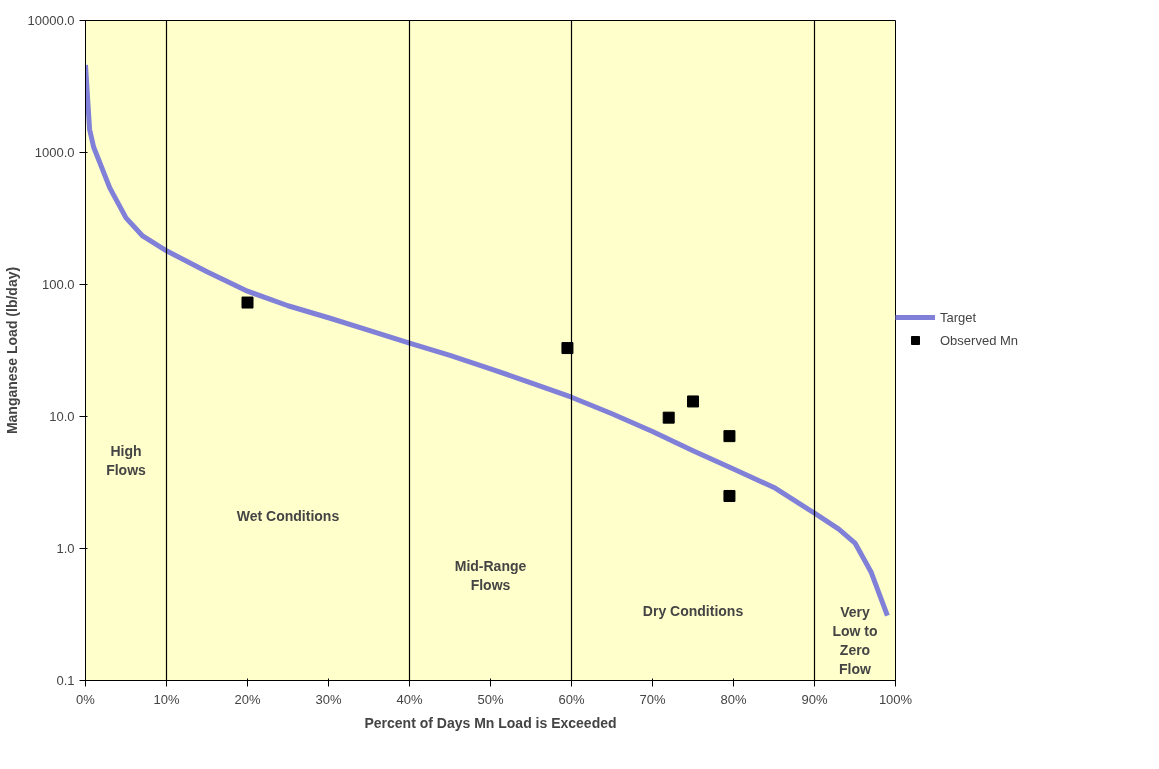 The image size is (1159, 769). Describe the element at coordinates (166, 699) in the screenshot. I see `x-tick-label: 10%` at that location.